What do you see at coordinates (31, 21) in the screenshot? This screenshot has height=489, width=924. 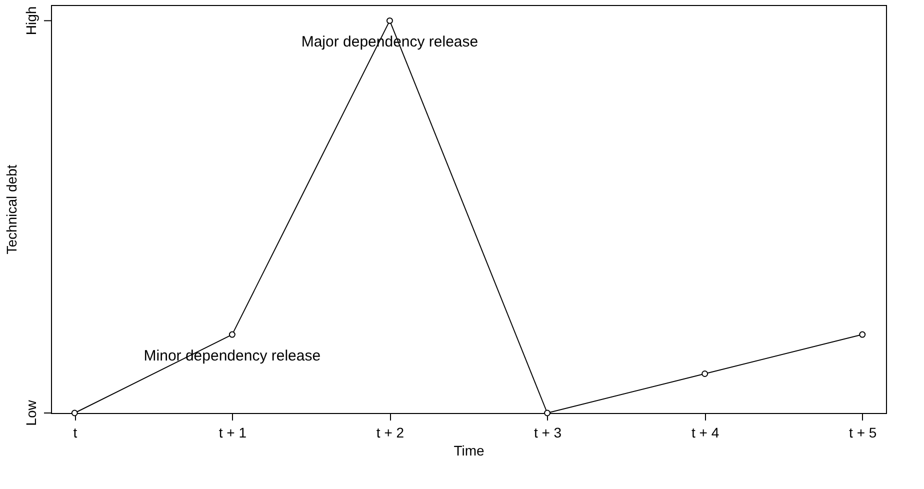 I see `text: High` at bounding box center [31, 21].